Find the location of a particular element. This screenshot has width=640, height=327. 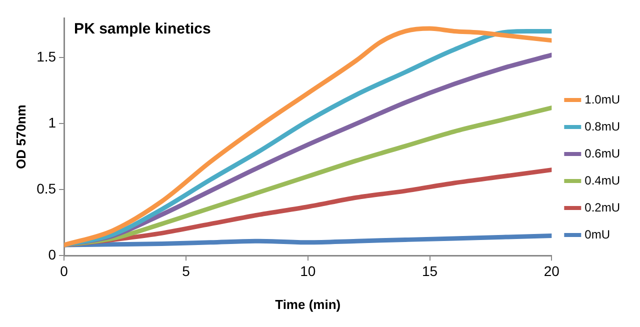

legend-label: 0.6mU is located at coordinates (602, 153).